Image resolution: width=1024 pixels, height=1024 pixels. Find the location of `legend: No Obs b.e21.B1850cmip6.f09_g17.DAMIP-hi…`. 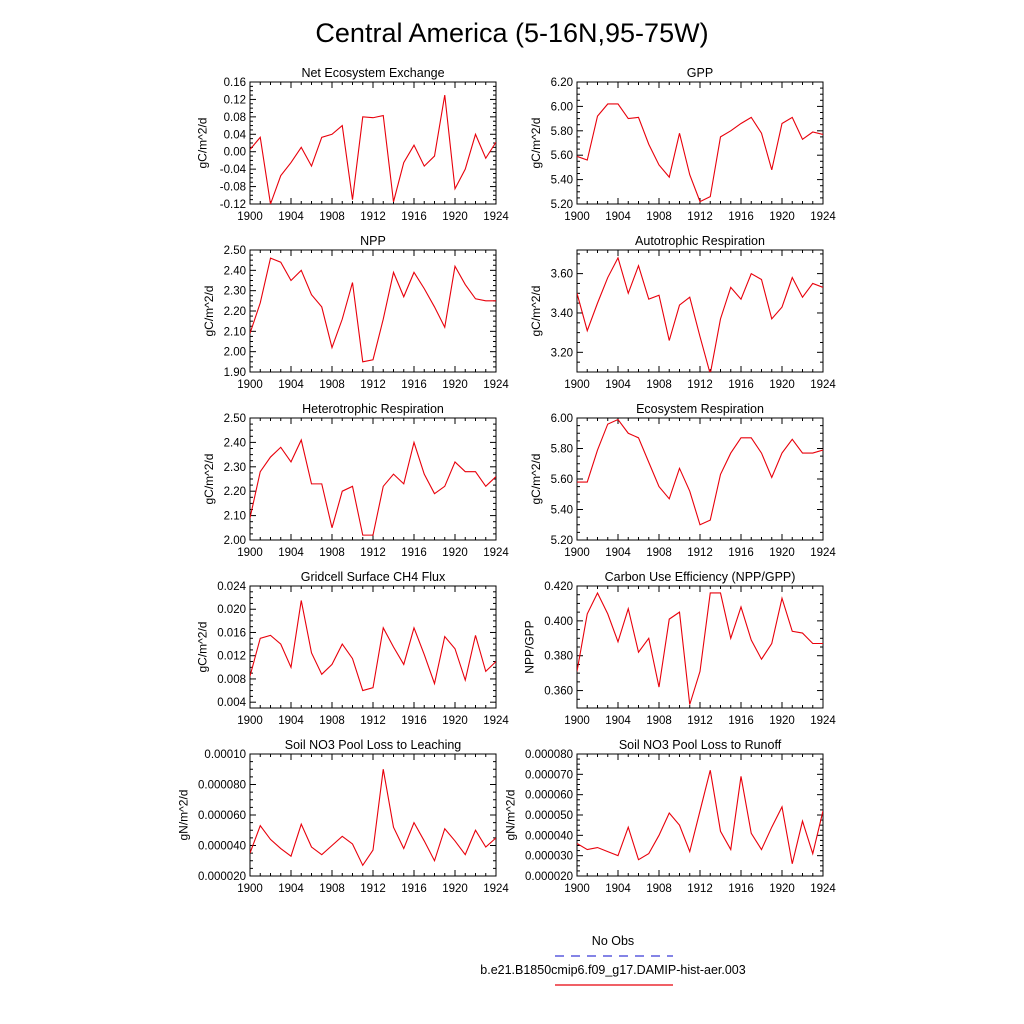

legend: No Obs b.e21.B1850cmip6.f09_g17.DAMIP-hi… is located at coordinates (613, 960).